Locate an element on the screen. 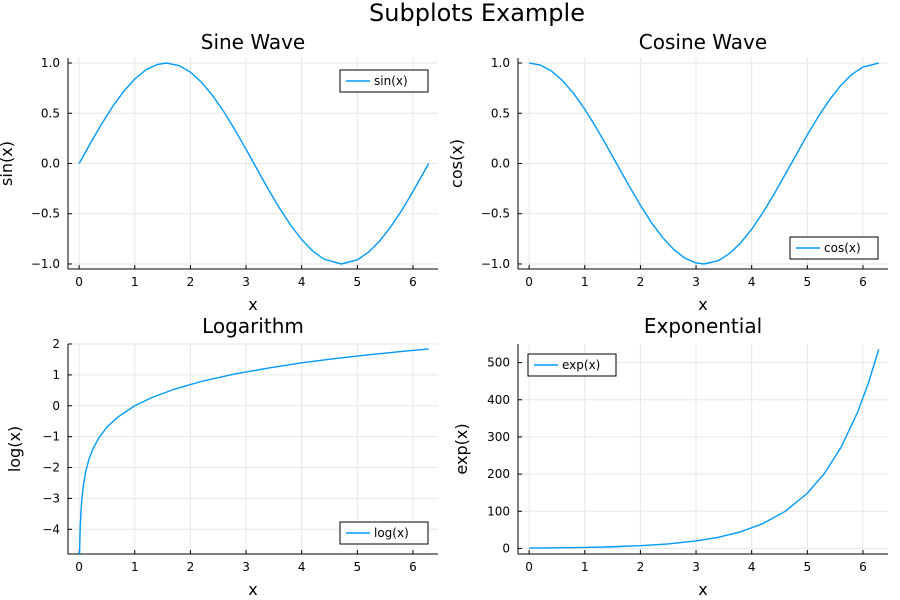 Image resolution: width=900 pixels, height=600 pixels. legend-label: sin(x) is located at coordinates (391, 81).